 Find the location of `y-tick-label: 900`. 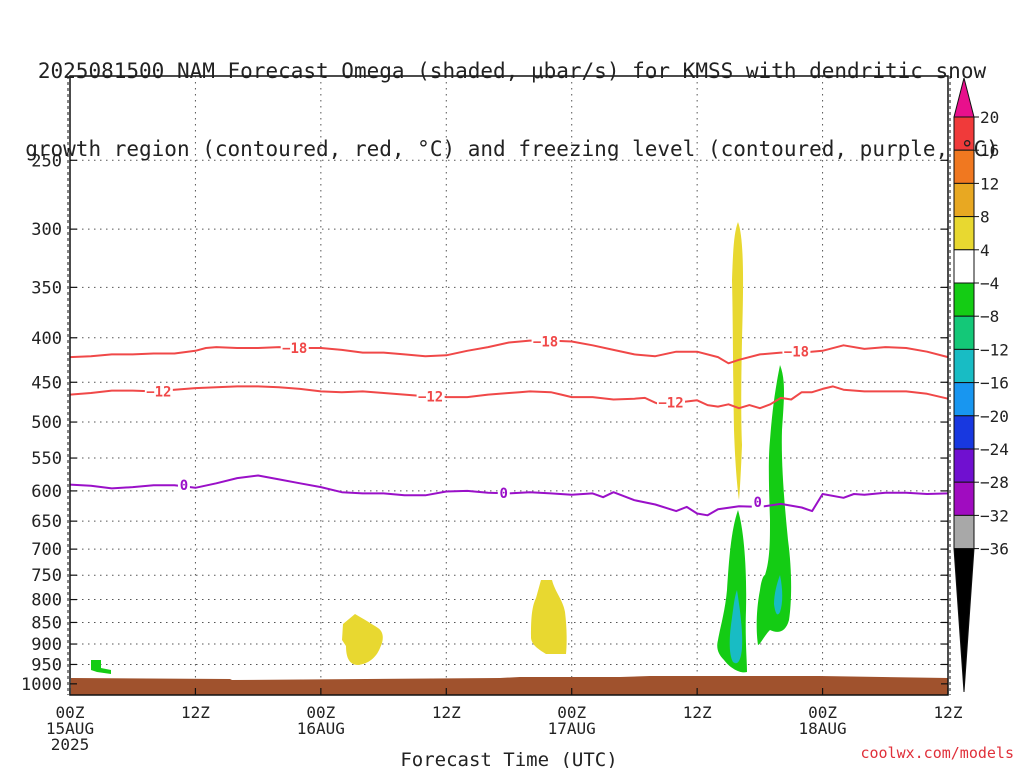

y-tick-label: 900 is located at coordinates (46, 645).